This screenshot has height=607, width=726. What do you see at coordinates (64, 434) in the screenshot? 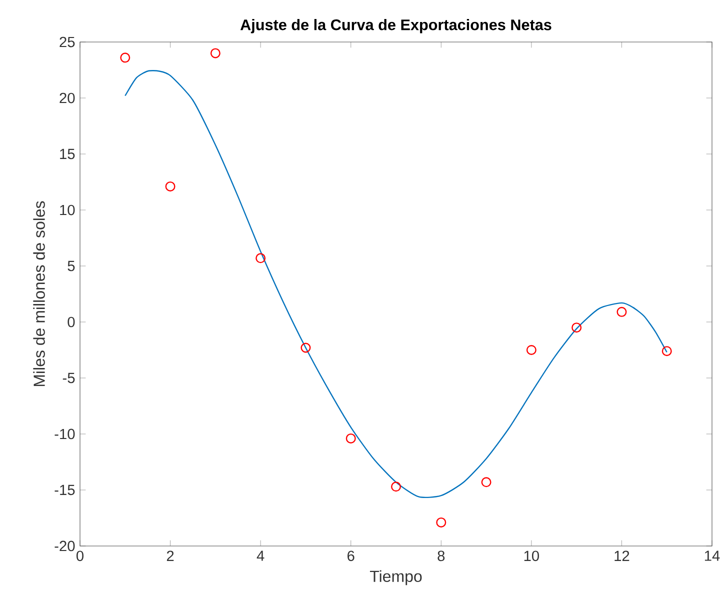
I see `y-tick-label: -10` at bounding box center [64, 434].